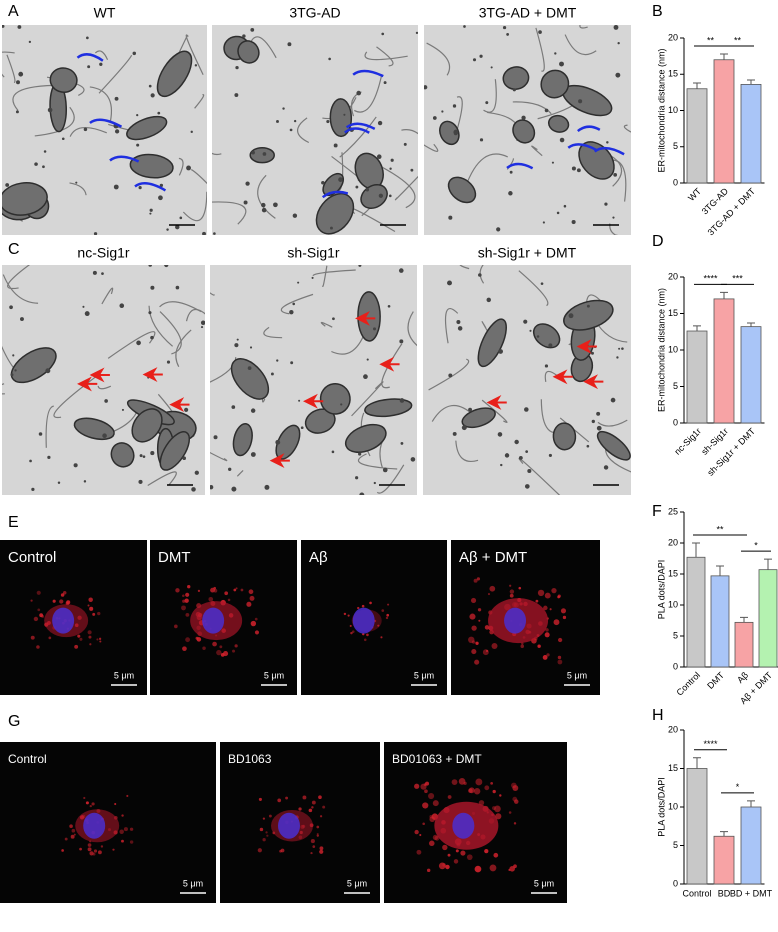  Describe the element at coordinates (715, 680) in the screenshot. I see `x-tick-label: DMT` at that location.